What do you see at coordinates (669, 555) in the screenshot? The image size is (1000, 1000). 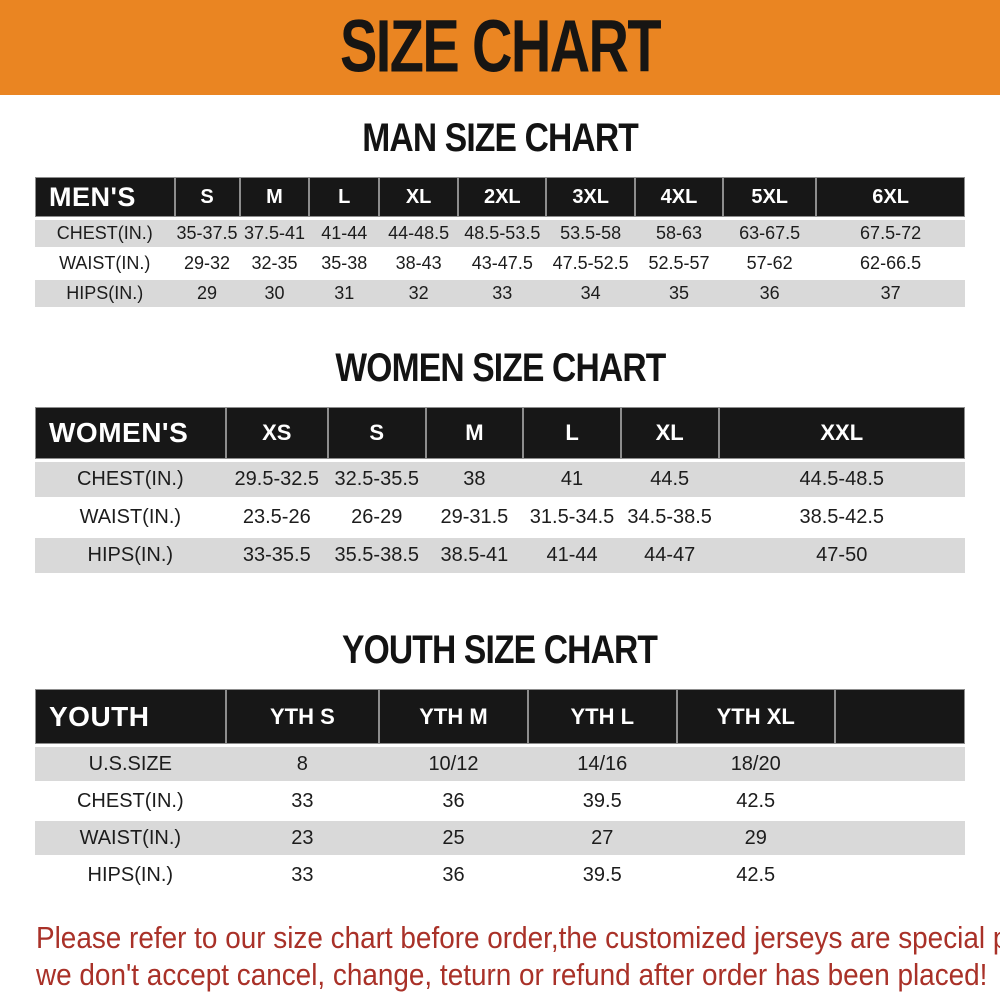 I see `table-cell: 44-47` at bounding box center [669, 555].